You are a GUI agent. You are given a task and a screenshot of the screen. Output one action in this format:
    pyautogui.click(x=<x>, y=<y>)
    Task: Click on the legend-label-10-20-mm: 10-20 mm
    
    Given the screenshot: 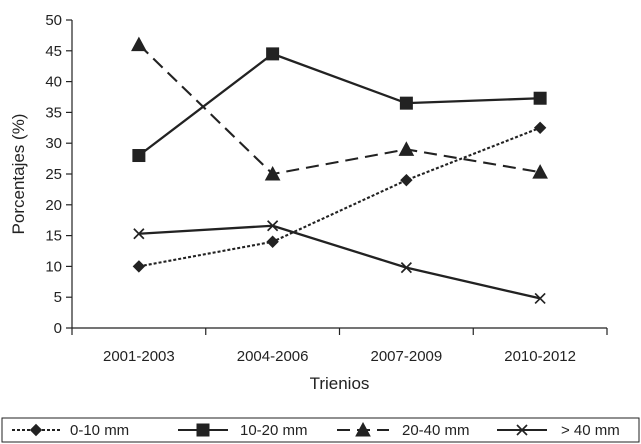 What is the action you would take?
    pyautogui.click(x=274, y=430)
    